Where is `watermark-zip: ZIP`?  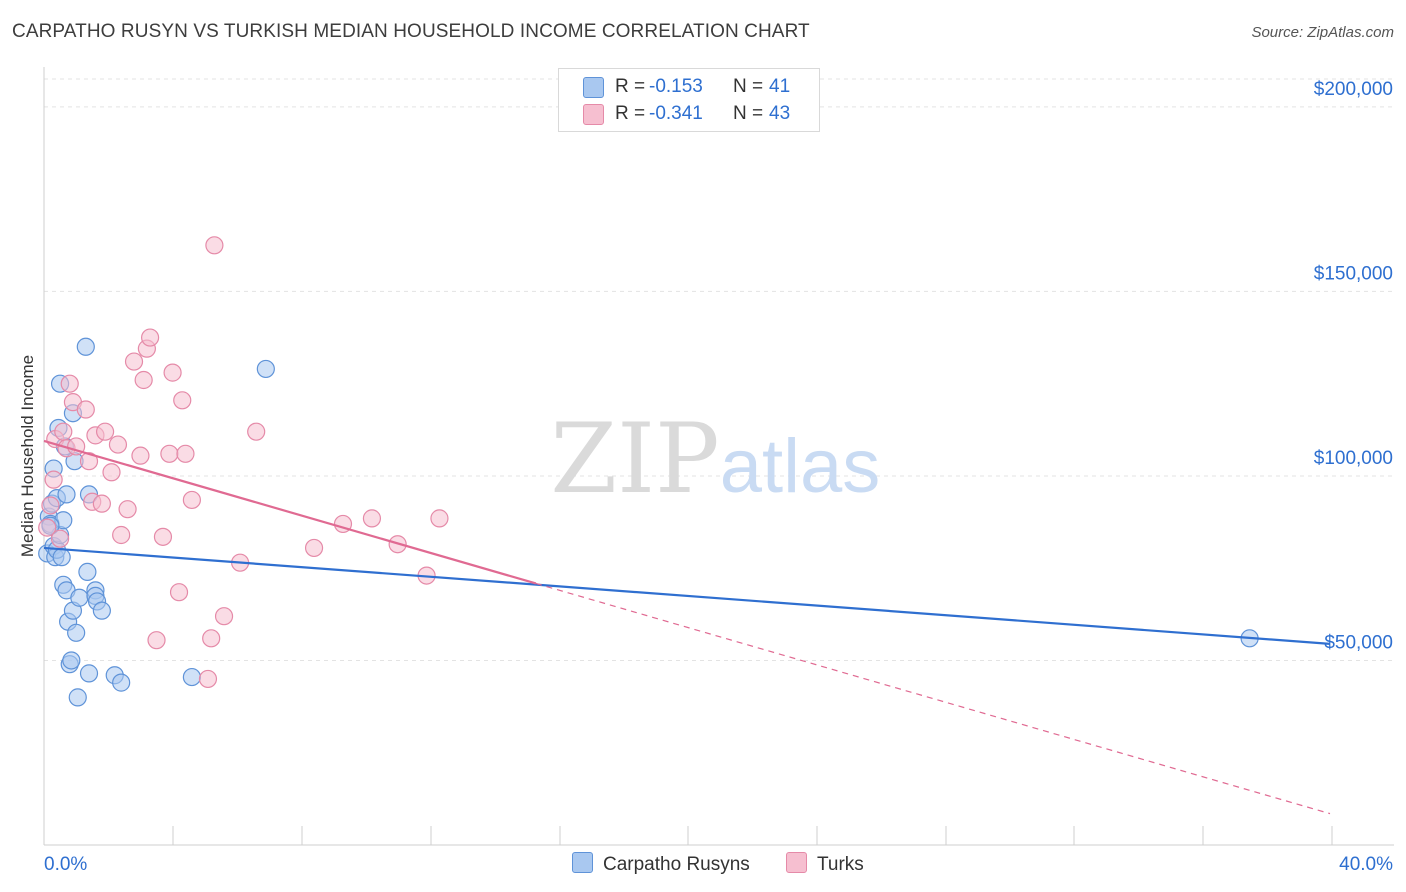 watermark-zip: ZIP is located at coordinates (634, 459).